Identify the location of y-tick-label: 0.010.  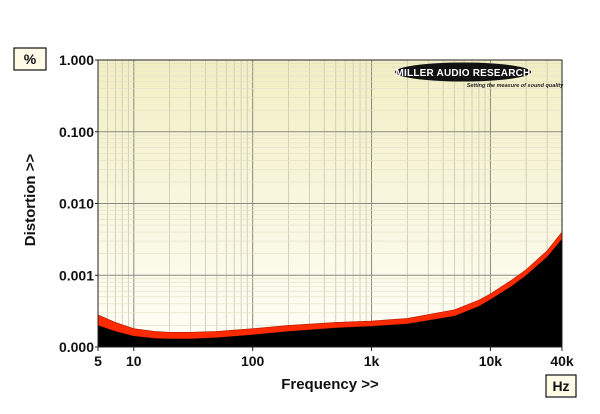
(76, 204).